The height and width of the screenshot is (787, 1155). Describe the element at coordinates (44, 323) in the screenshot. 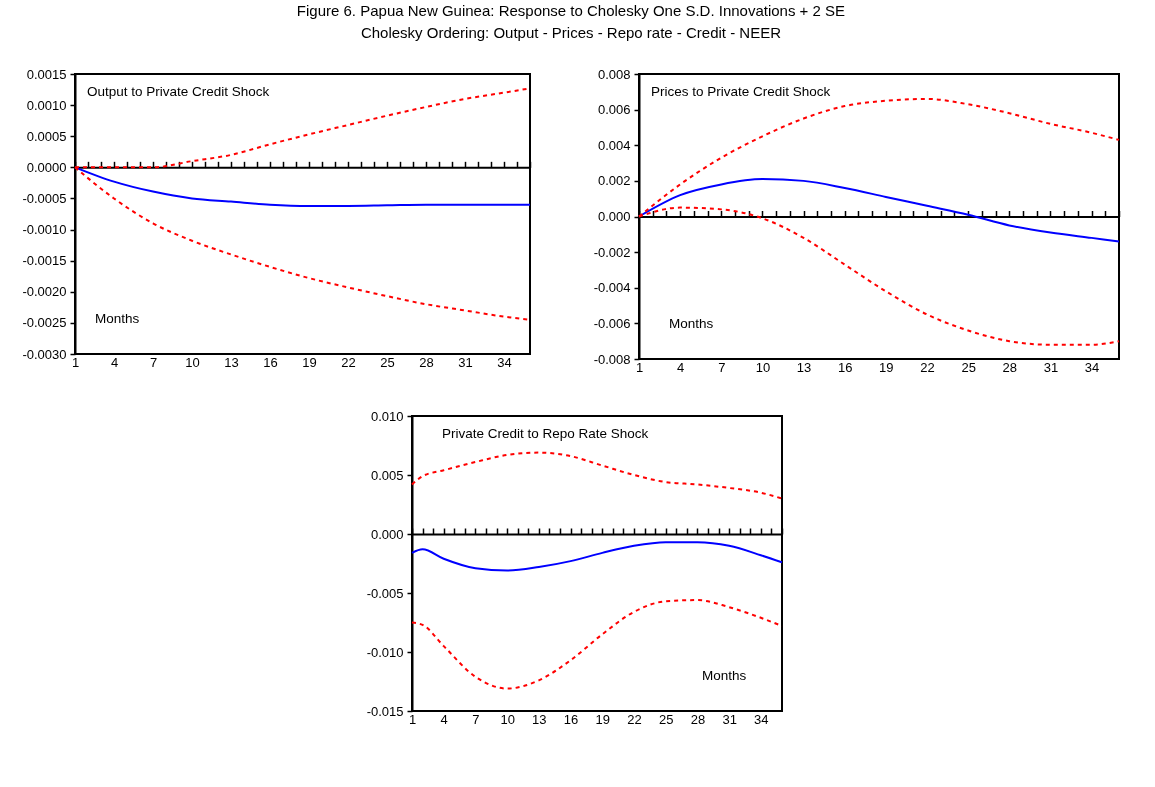

I see `y-tick-label: -0.0025` at that location.